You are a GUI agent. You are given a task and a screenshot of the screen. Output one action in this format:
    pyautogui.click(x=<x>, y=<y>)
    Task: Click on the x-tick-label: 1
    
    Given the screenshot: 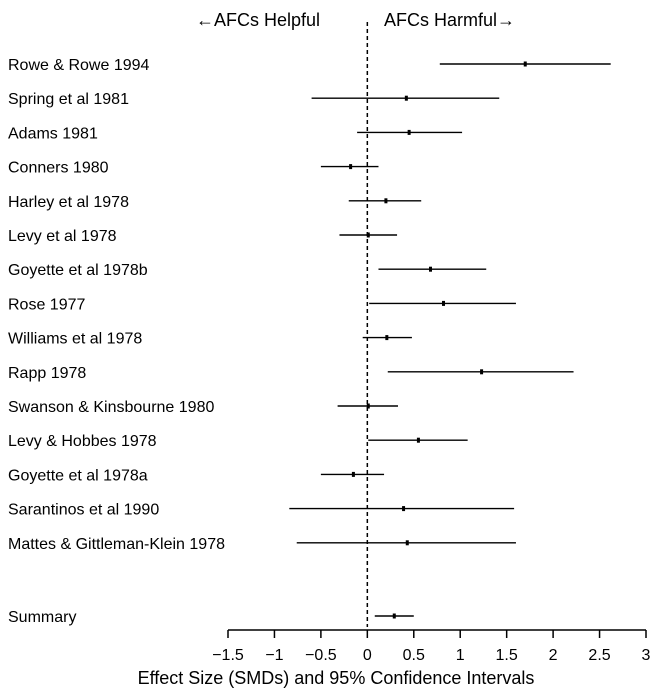 What is the action you would take?
    pyautogui.click(x=460, y=655)
    